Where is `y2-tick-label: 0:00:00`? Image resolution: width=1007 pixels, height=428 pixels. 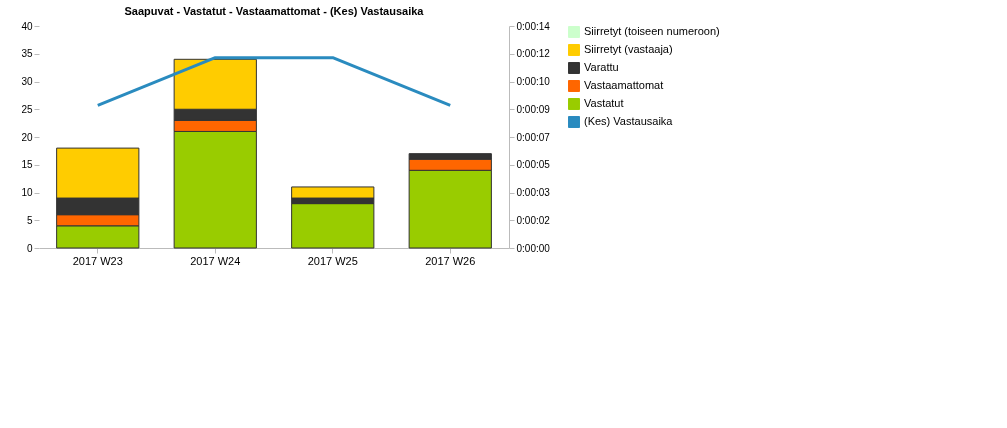
y2-tick-label: 0:00:00 is located at coordinates (533, 248).